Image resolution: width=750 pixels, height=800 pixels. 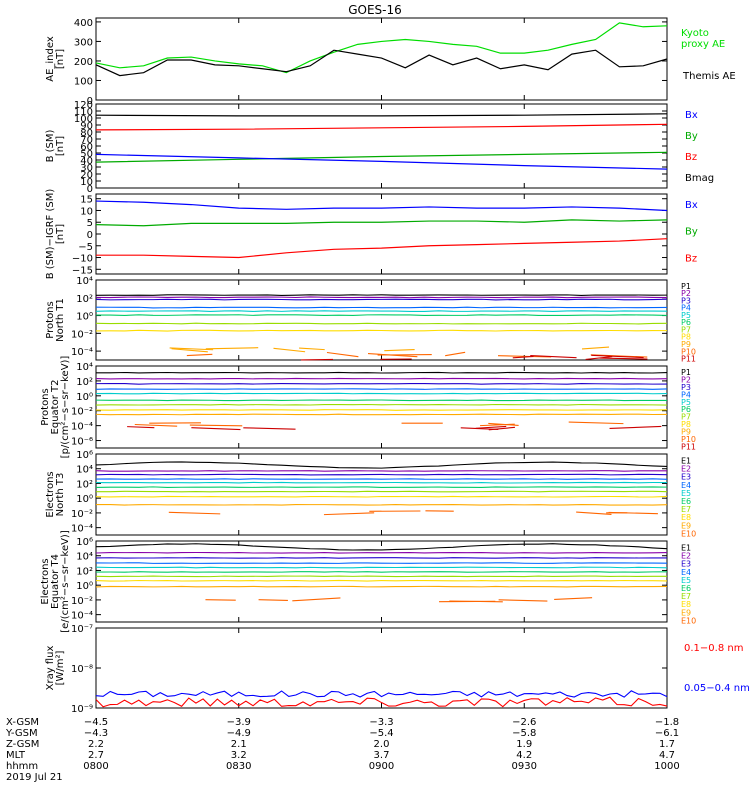 What do you see at coordinates (688, 533) in the screenshot?
I see `legend-entry: E10` at bounding box center [688, 533].